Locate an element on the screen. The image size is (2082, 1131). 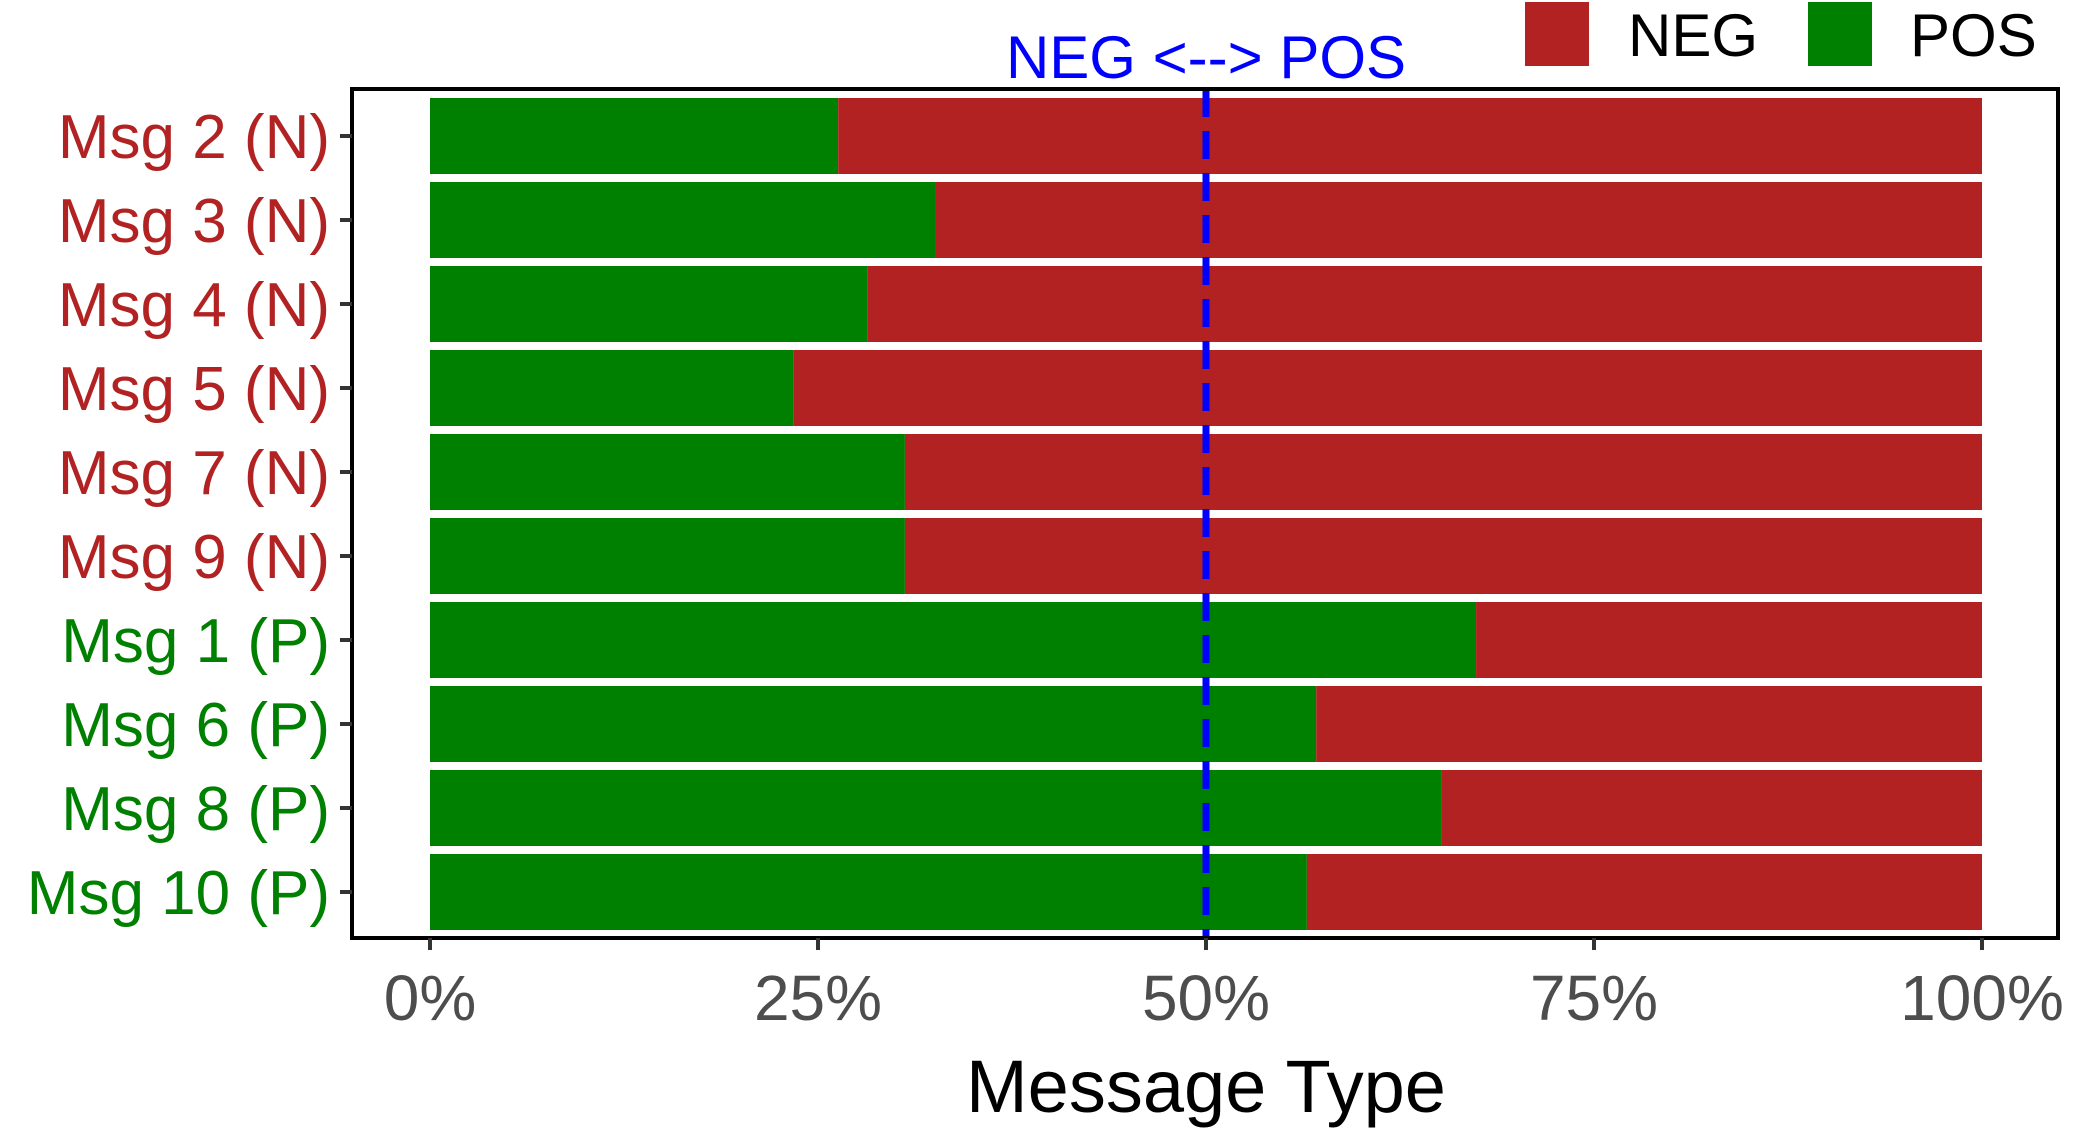
legend-key-neg is located at coordinates (1557, 34).